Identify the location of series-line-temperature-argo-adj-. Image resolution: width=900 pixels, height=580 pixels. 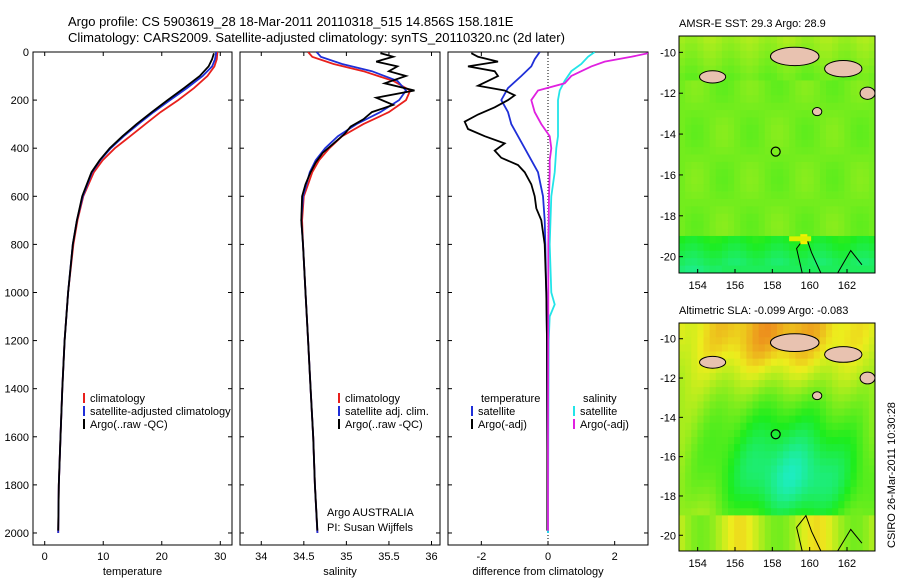
(506, 291).